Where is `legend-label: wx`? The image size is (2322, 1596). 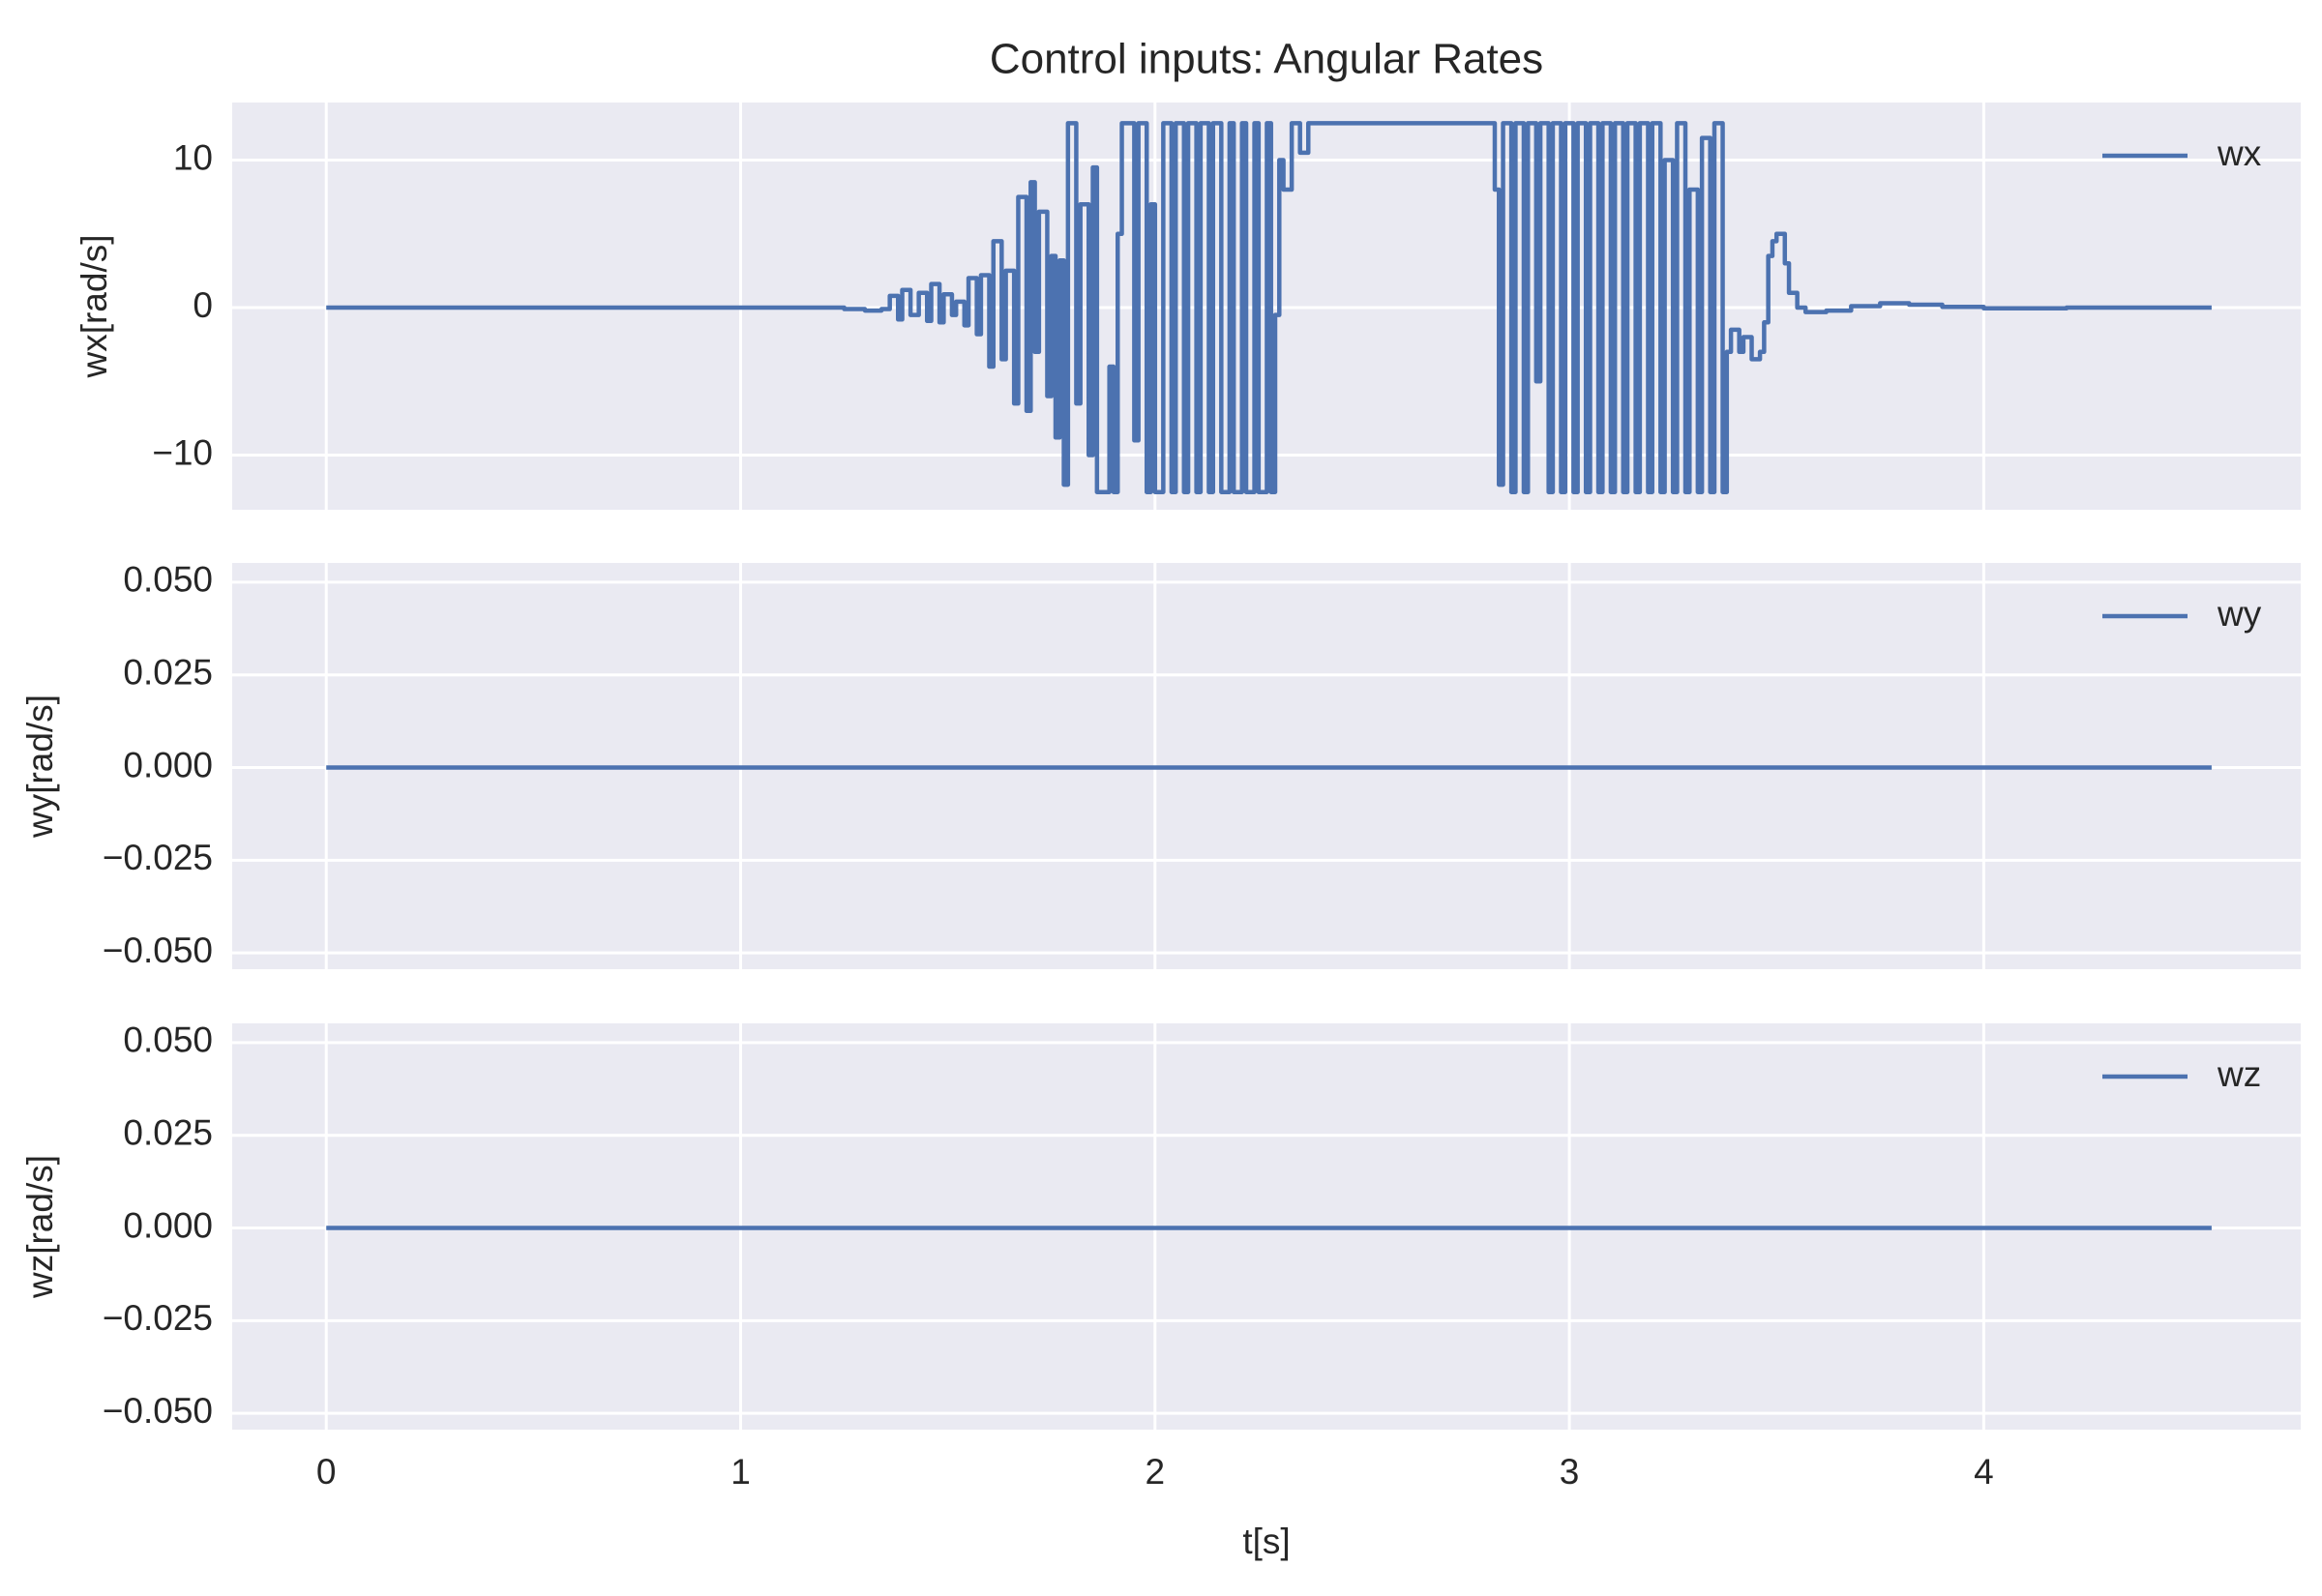 legend-label: wx is located at coordinates (2239, 153).